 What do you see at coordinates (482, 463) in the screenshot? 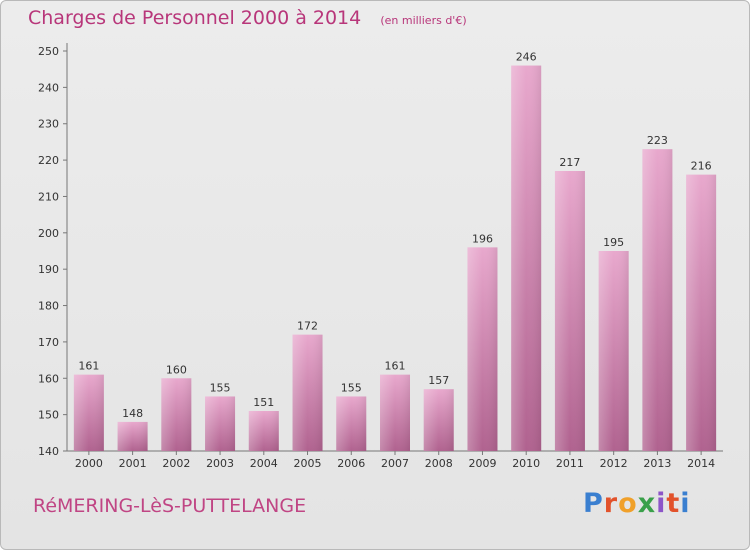
I see `x-tick-label: 2009` at bounding box center [482, 463].